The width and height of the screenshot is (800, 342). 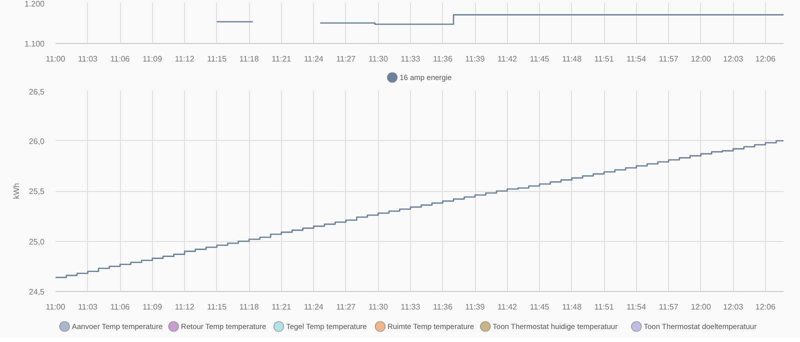 I want to click on y-tick-label: 25,5, so click(x=37, y=191).